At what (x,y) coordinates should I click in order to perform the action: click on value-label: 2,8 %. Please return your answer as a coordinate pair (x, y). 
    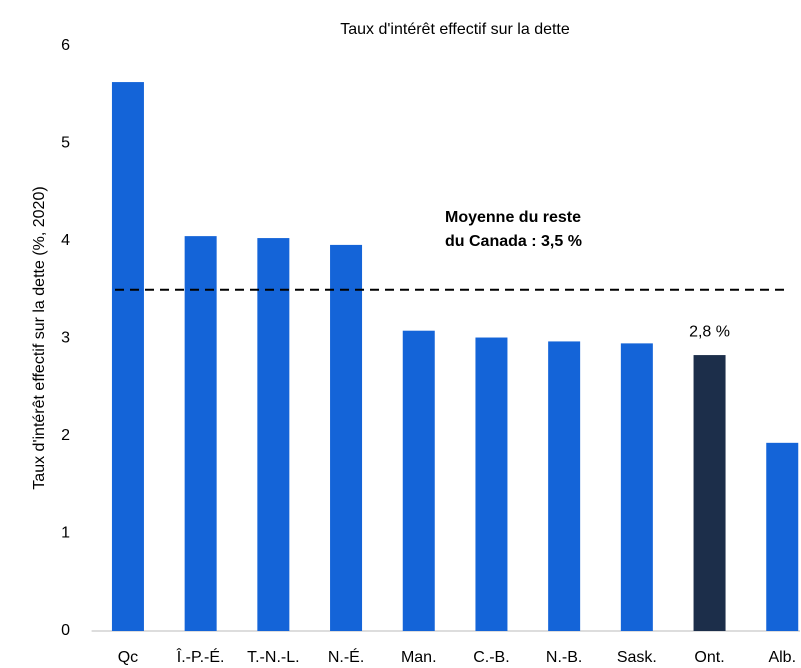
    Looking at the image, I should click on (709, 331).